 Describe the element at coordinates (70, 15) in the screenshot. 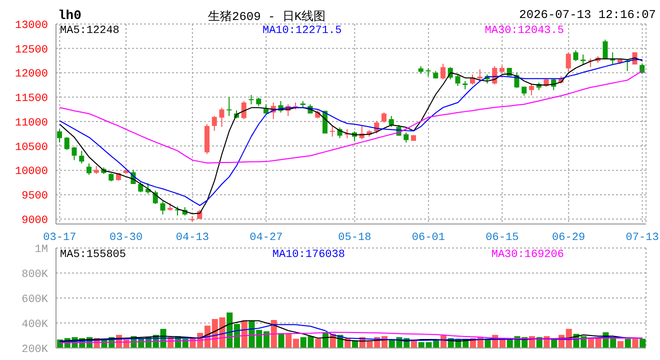

I see `text: lh0` at that location.